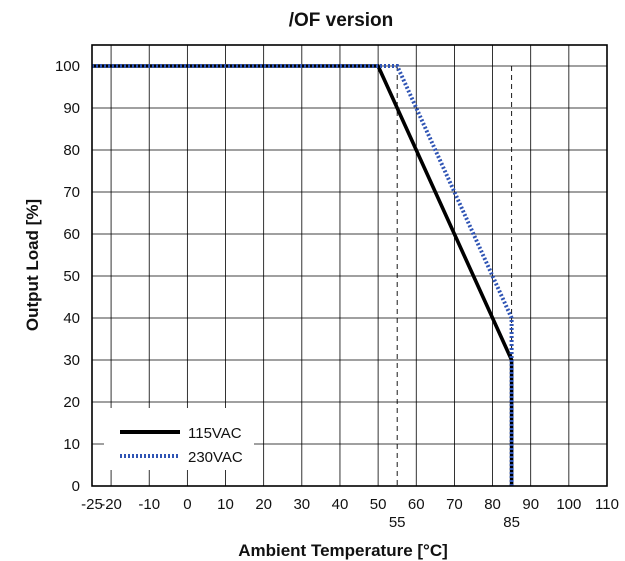 Image resolution: width=625 pixels, height=561 pixels. What do you see at coordinates (32, 265) in the screenshot?
I see `y-axis-label: Output Load [%]` at bounding box center [32, 265].